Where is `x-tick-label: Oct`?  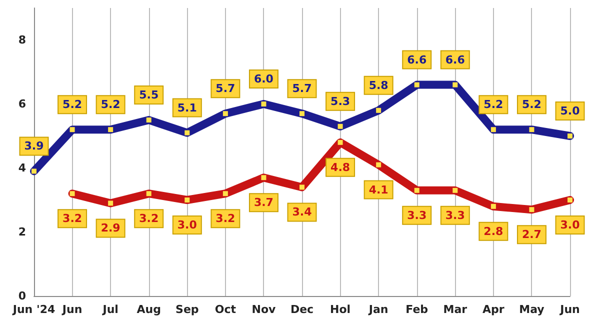 x-tick-label: Oct is located at coordinates (225, 309).